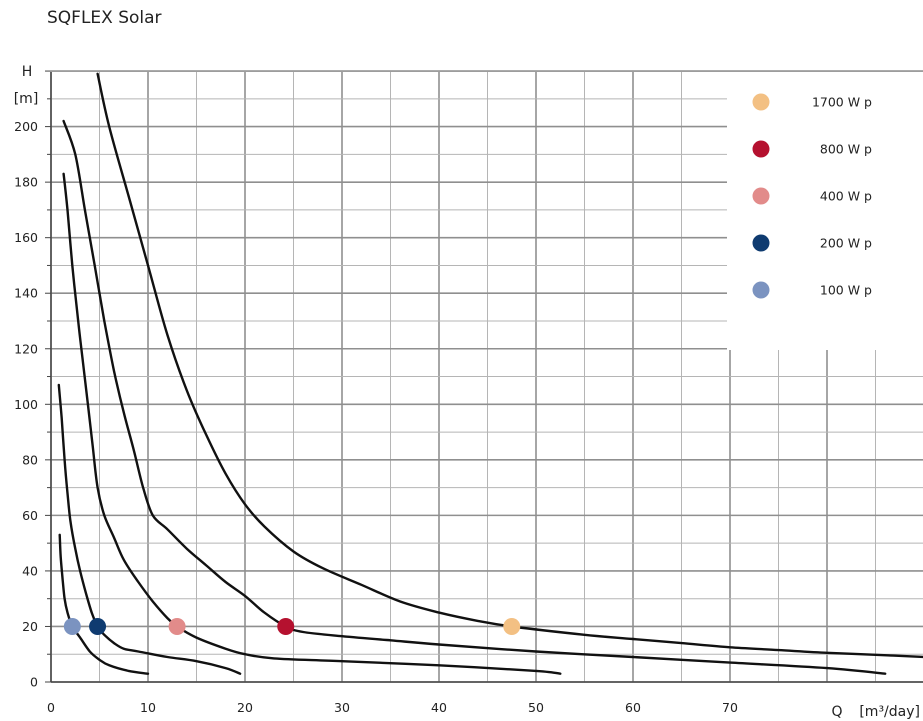 The width and height of the screenshot is (923, 721). What do you see at coordinates (148, 707) in the screenshot?
I see `x-tick-label: 10` at bounding box center [148, 707].